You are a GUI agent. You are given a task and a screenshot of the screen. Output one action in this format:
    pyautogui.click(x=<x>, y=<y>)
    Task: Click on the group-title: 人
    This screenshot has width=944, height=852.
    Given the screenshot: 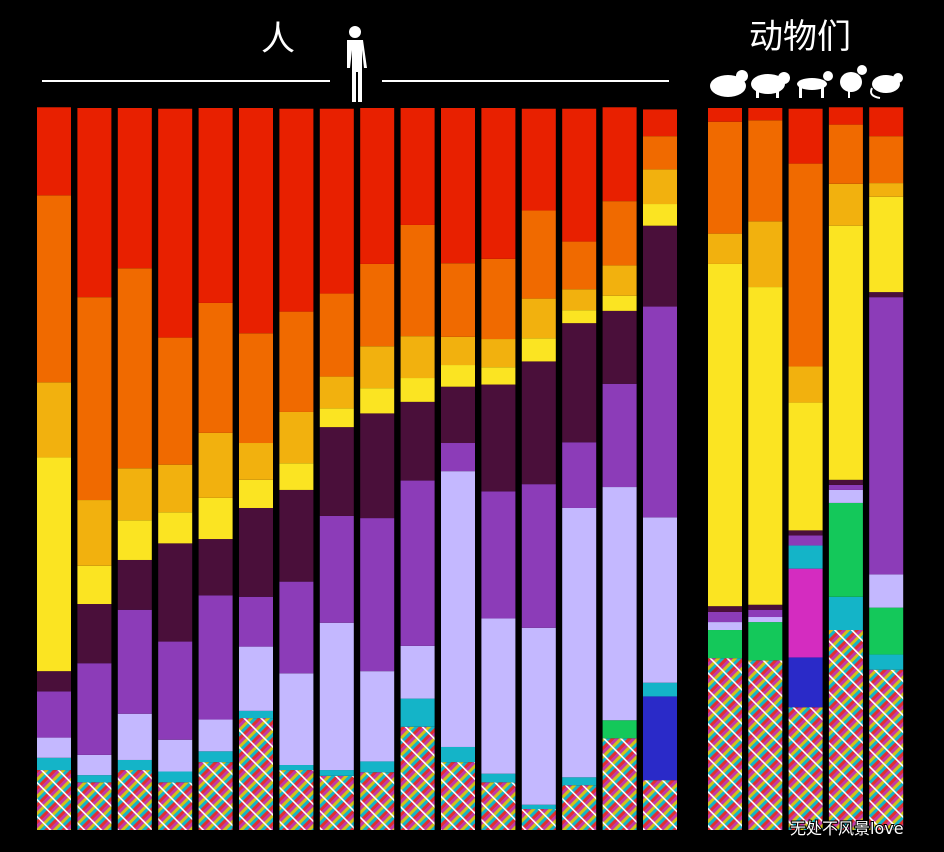 What is the action you would take?
    pyautogui.click(x=278, y=39)
    